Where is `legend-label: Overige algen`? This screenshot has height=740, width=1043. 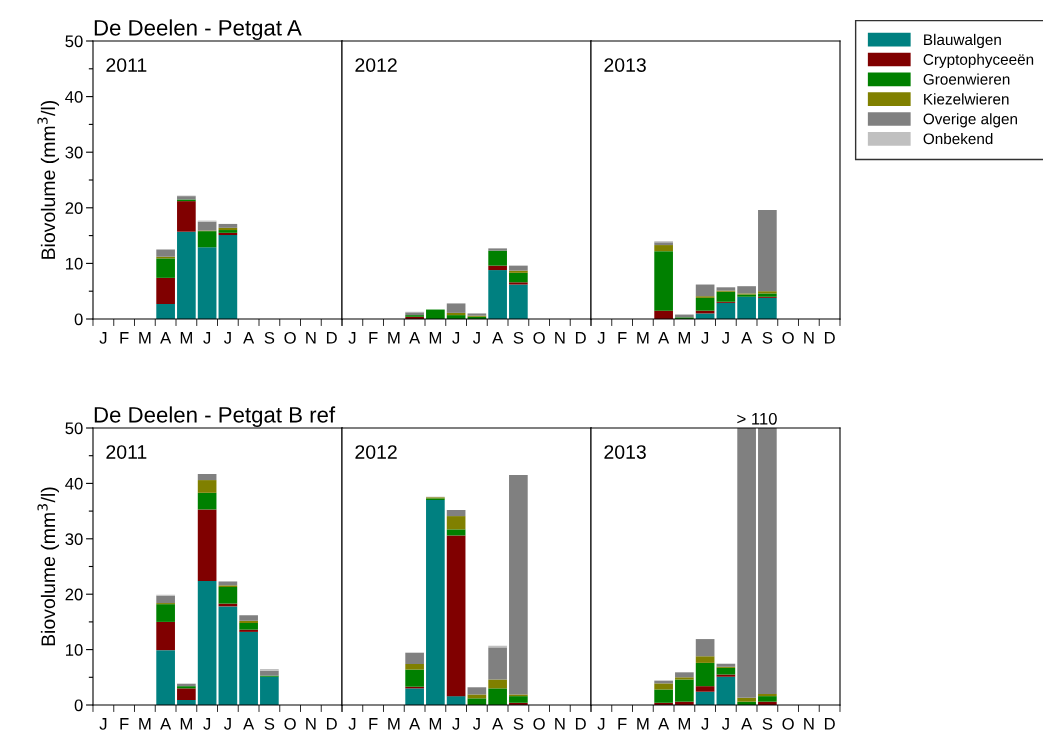
legend-label: Overige algen is located at coordinates (970, 120).